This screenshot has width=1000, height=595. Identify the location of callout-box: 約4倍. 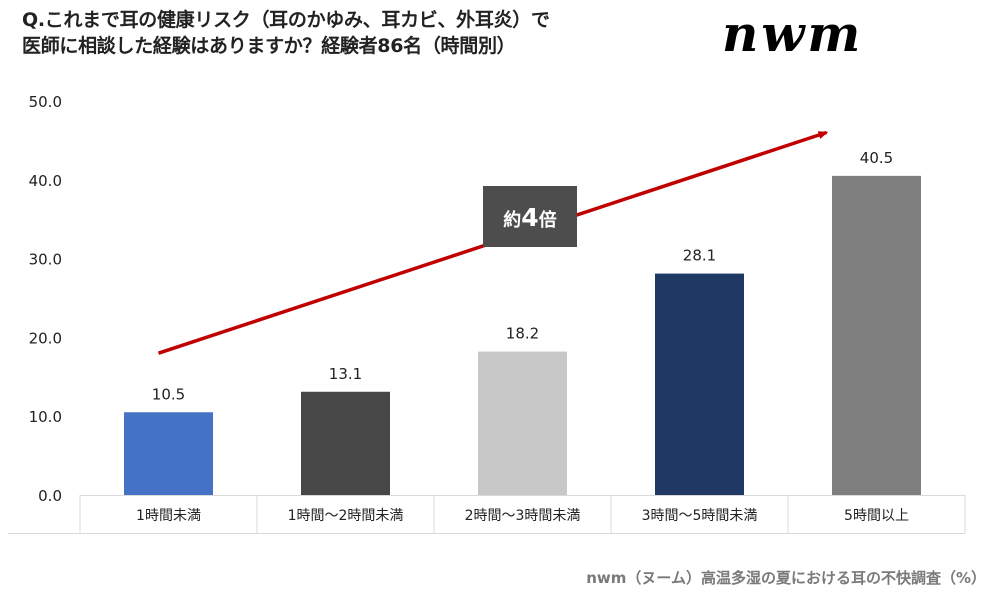
(530, 216).